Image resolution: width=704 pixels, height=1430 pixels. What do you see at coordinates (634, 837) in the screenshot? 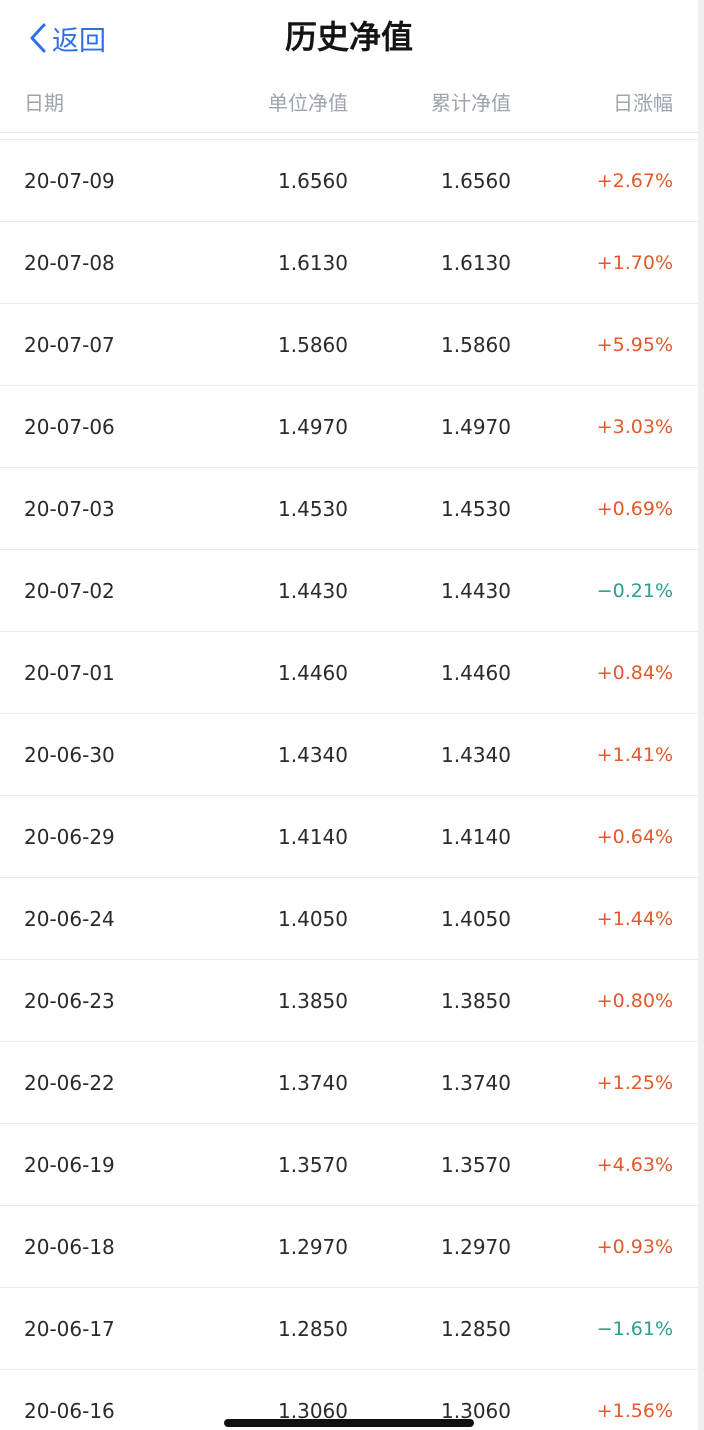
I see `row-daily-change: +0.64%` at bounding box center [634, 837].